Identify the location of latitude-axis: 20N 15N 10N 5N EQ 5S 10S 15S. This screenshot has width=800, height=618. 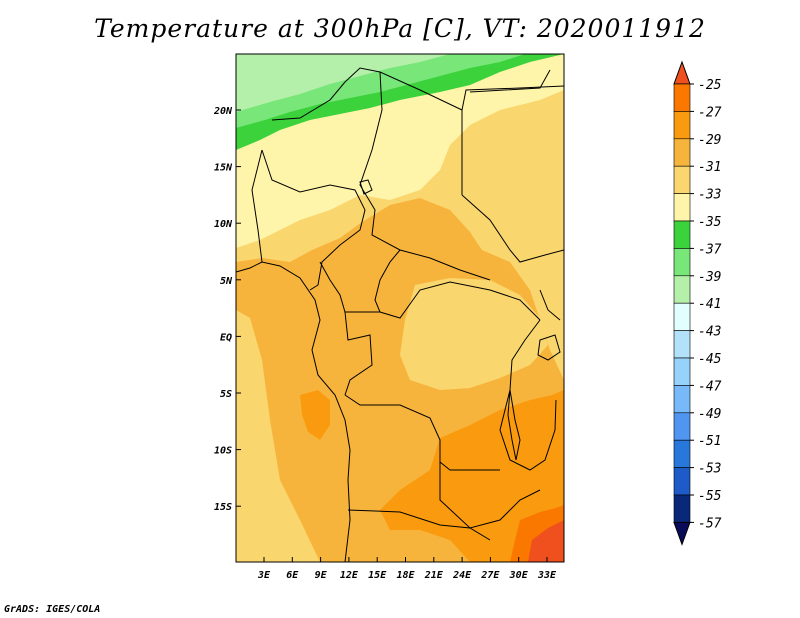
(227, 309).